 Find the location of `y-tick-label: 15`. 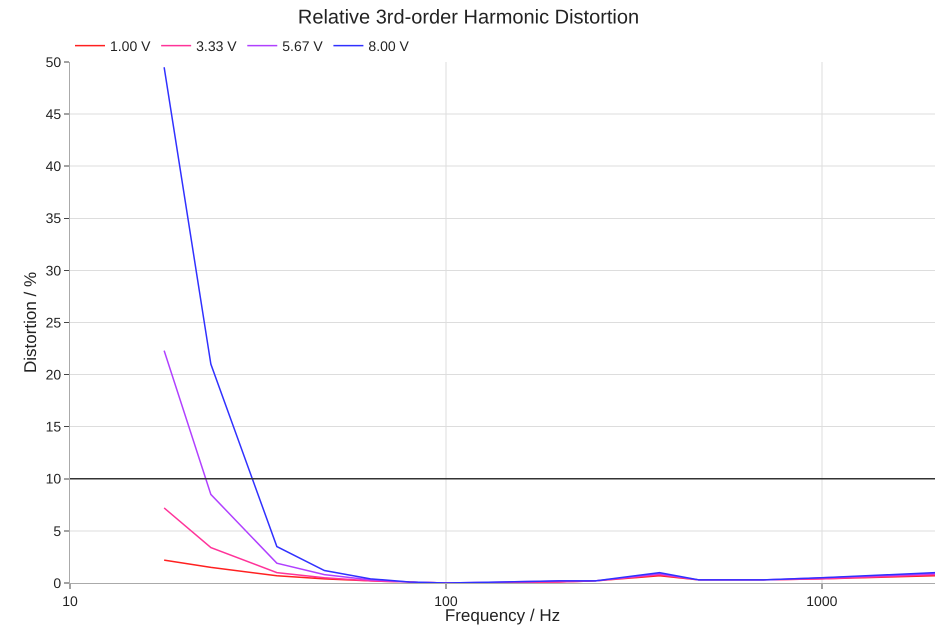

y-tick-label: 15 is located at coordinates (54, 426).